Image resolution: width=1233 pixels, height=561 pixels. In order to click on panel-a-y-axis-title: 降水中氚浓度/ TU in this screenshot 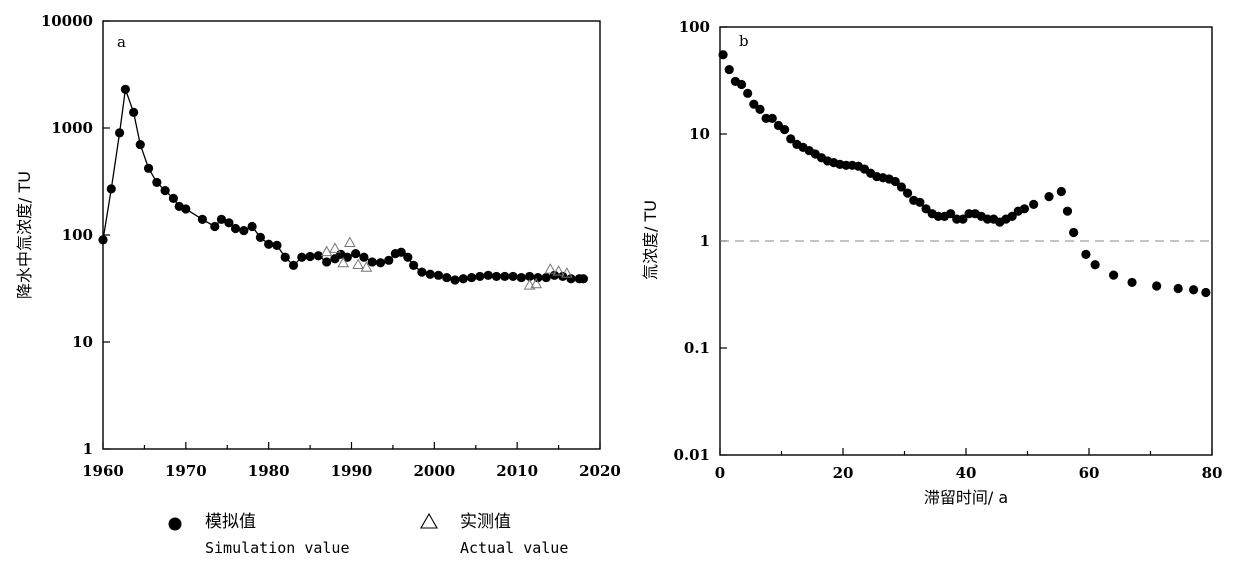, I will do `click(24, 235)`.